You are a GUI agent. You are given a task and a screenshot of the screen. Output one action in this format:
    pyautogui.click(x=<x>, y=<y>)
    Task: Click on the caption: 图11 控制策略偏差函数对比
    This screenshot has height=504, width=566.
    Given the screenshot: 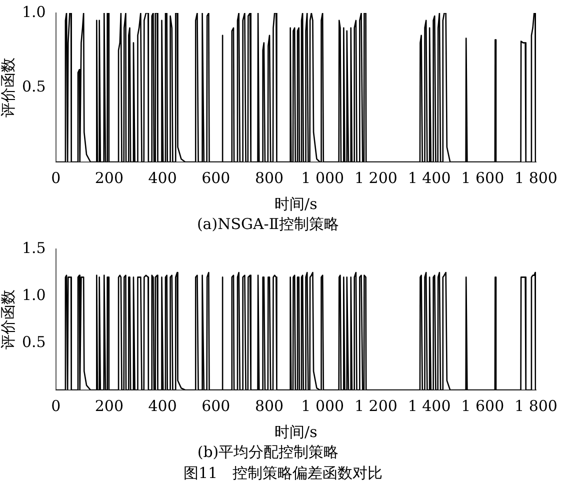 What is the action you would take?
    pyautogui.click(x=283, y=473)
    